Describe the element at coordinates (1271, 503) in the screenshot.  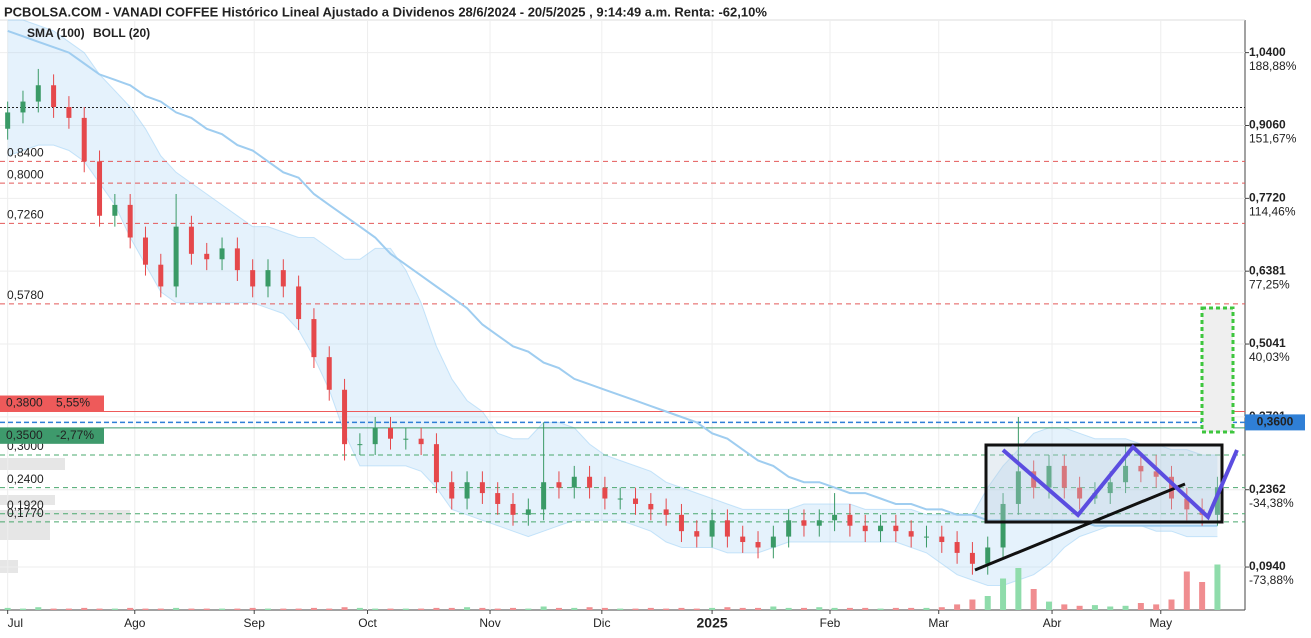
I see `y-pct-label: -34,38%` at that location.